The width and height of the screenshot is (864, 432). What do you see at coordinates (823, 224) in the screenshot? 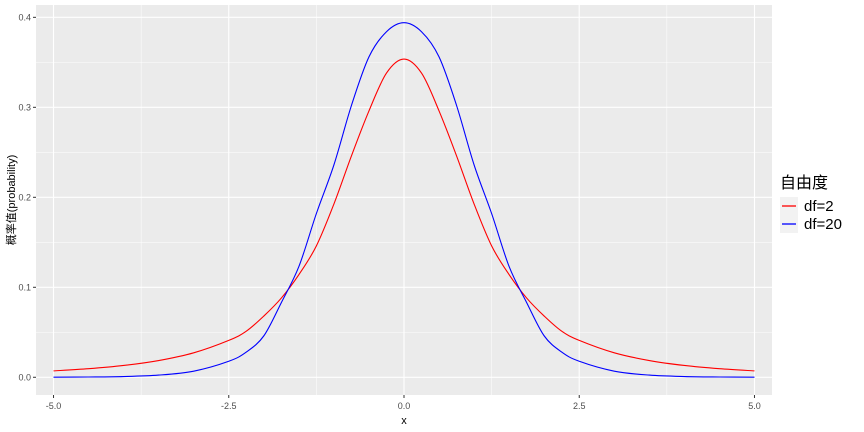
I see `legend-label: df=20` at bounding box center [823, 224].